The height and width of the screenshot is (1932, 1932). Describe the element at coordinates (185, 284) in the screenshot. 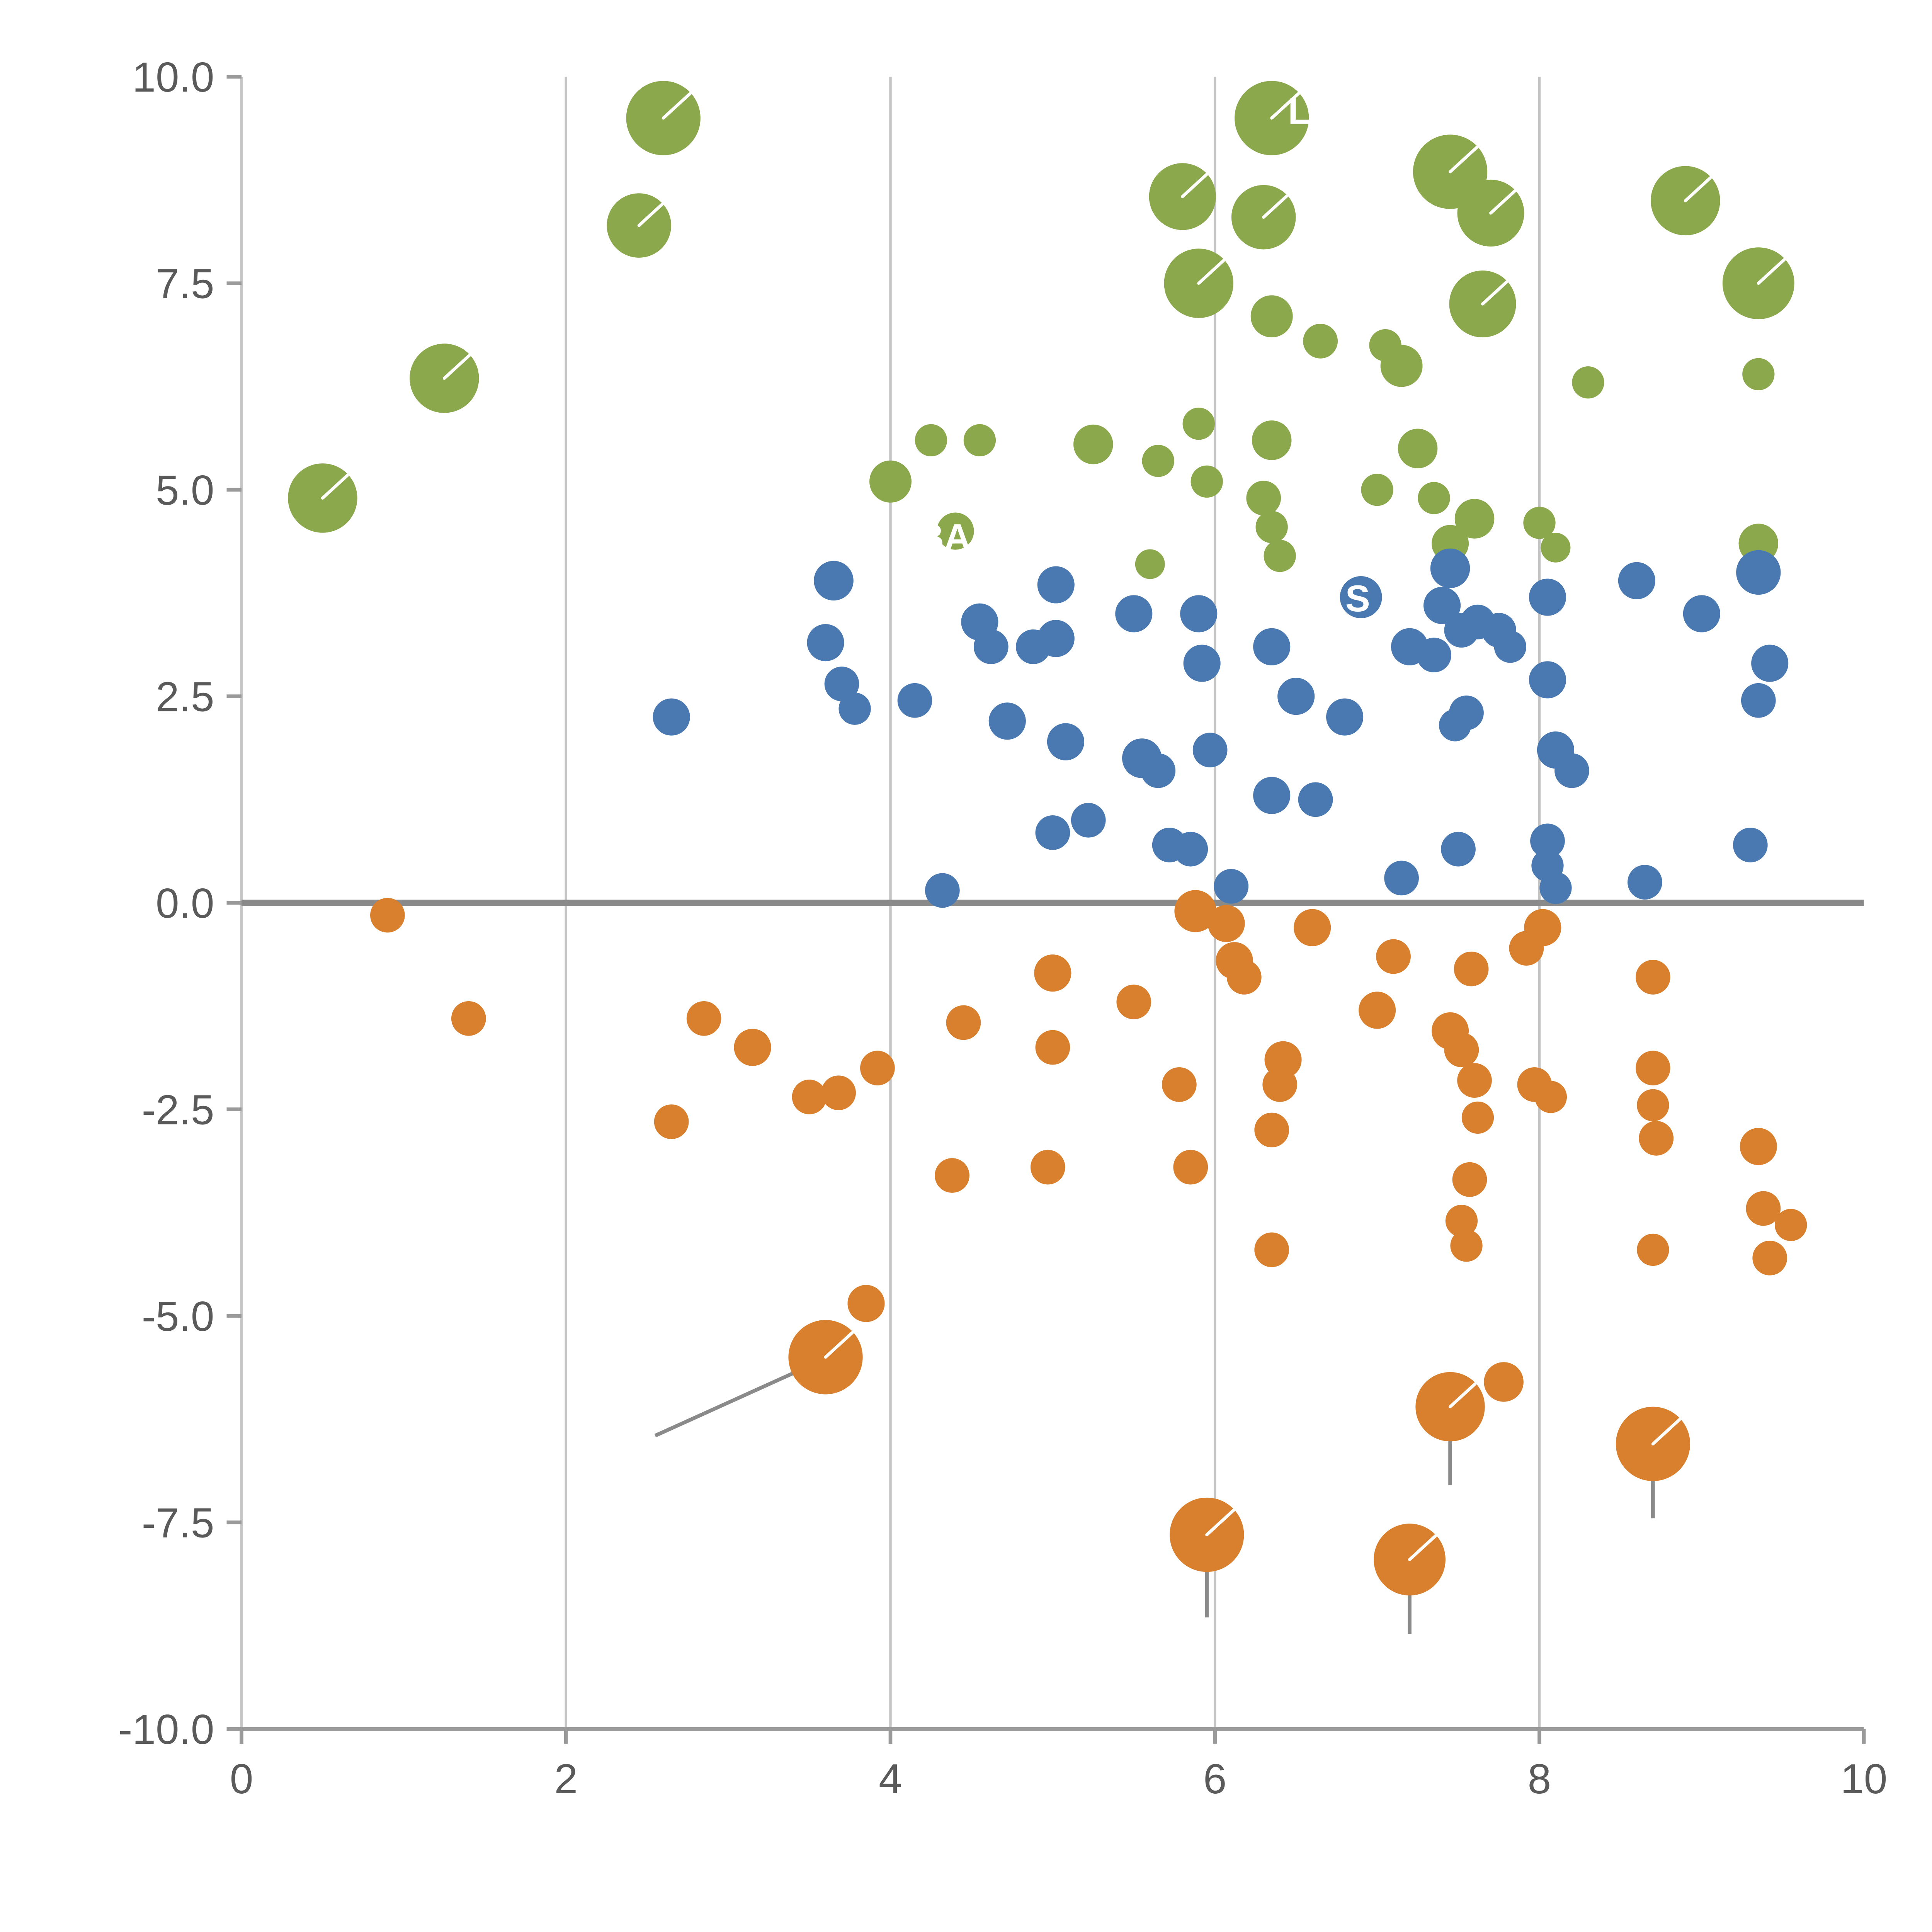

I see `y-tick-label: 7.5` at that location.